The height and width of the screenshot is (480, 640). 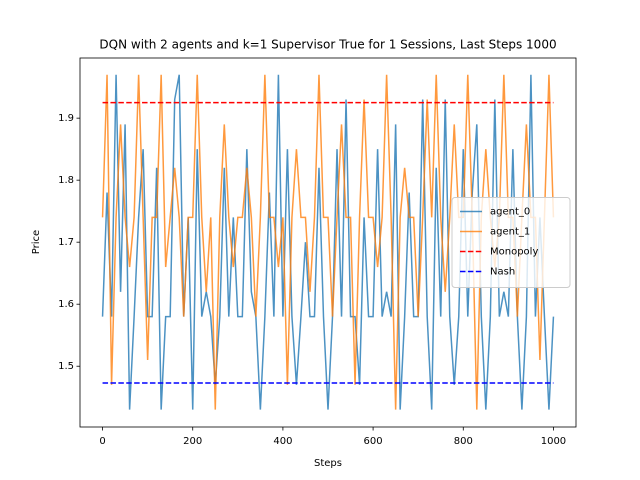 What do you see at coordinates (66, 118) in the screenshot?
I see `y-tick-label: 1.9` at bounding box center [66, 118].